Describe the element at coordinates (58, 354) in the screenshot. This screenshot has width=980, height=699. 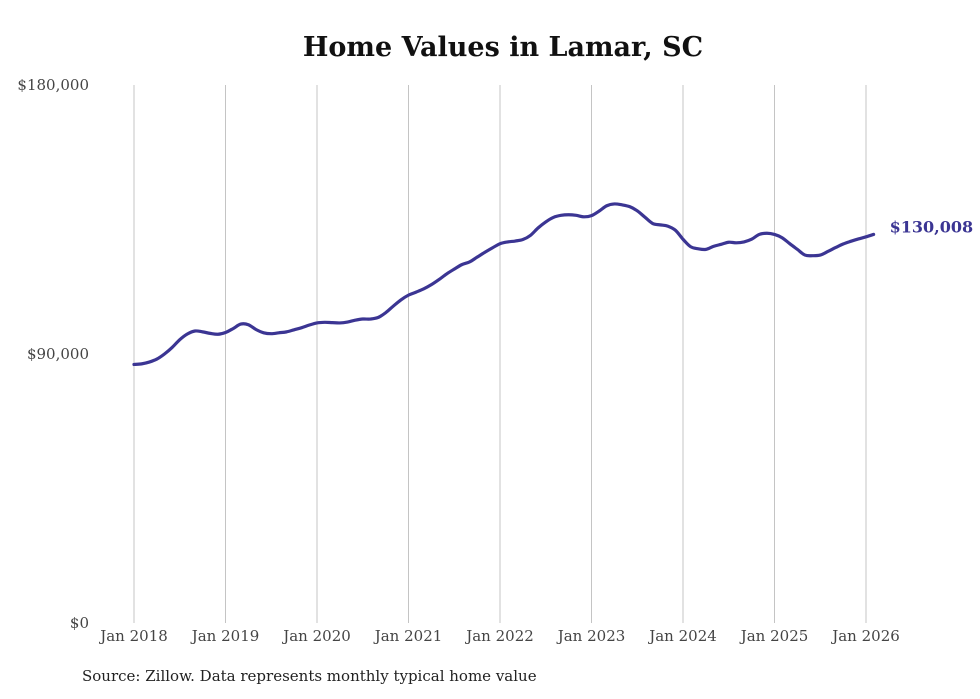
I see `y-tick-label: $90,000` at that location.